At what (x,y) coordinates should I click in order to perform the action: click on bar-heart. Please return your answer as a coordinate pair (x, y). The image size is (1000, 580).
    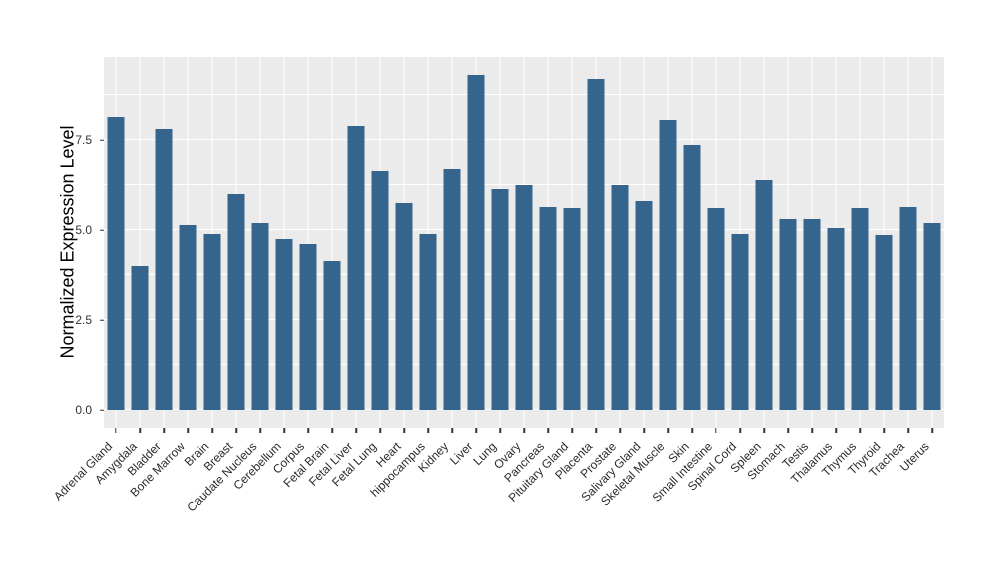
    Looking at the image, I should click on (404, 306).